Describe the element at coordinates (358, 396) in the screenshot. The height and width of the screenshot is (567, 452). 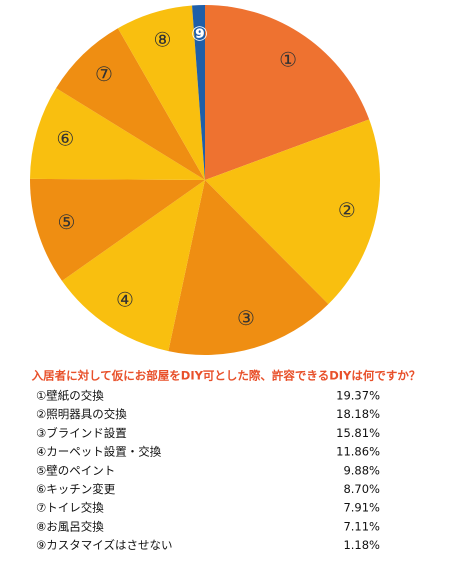
I see `value-label: 19.37%` at that location.